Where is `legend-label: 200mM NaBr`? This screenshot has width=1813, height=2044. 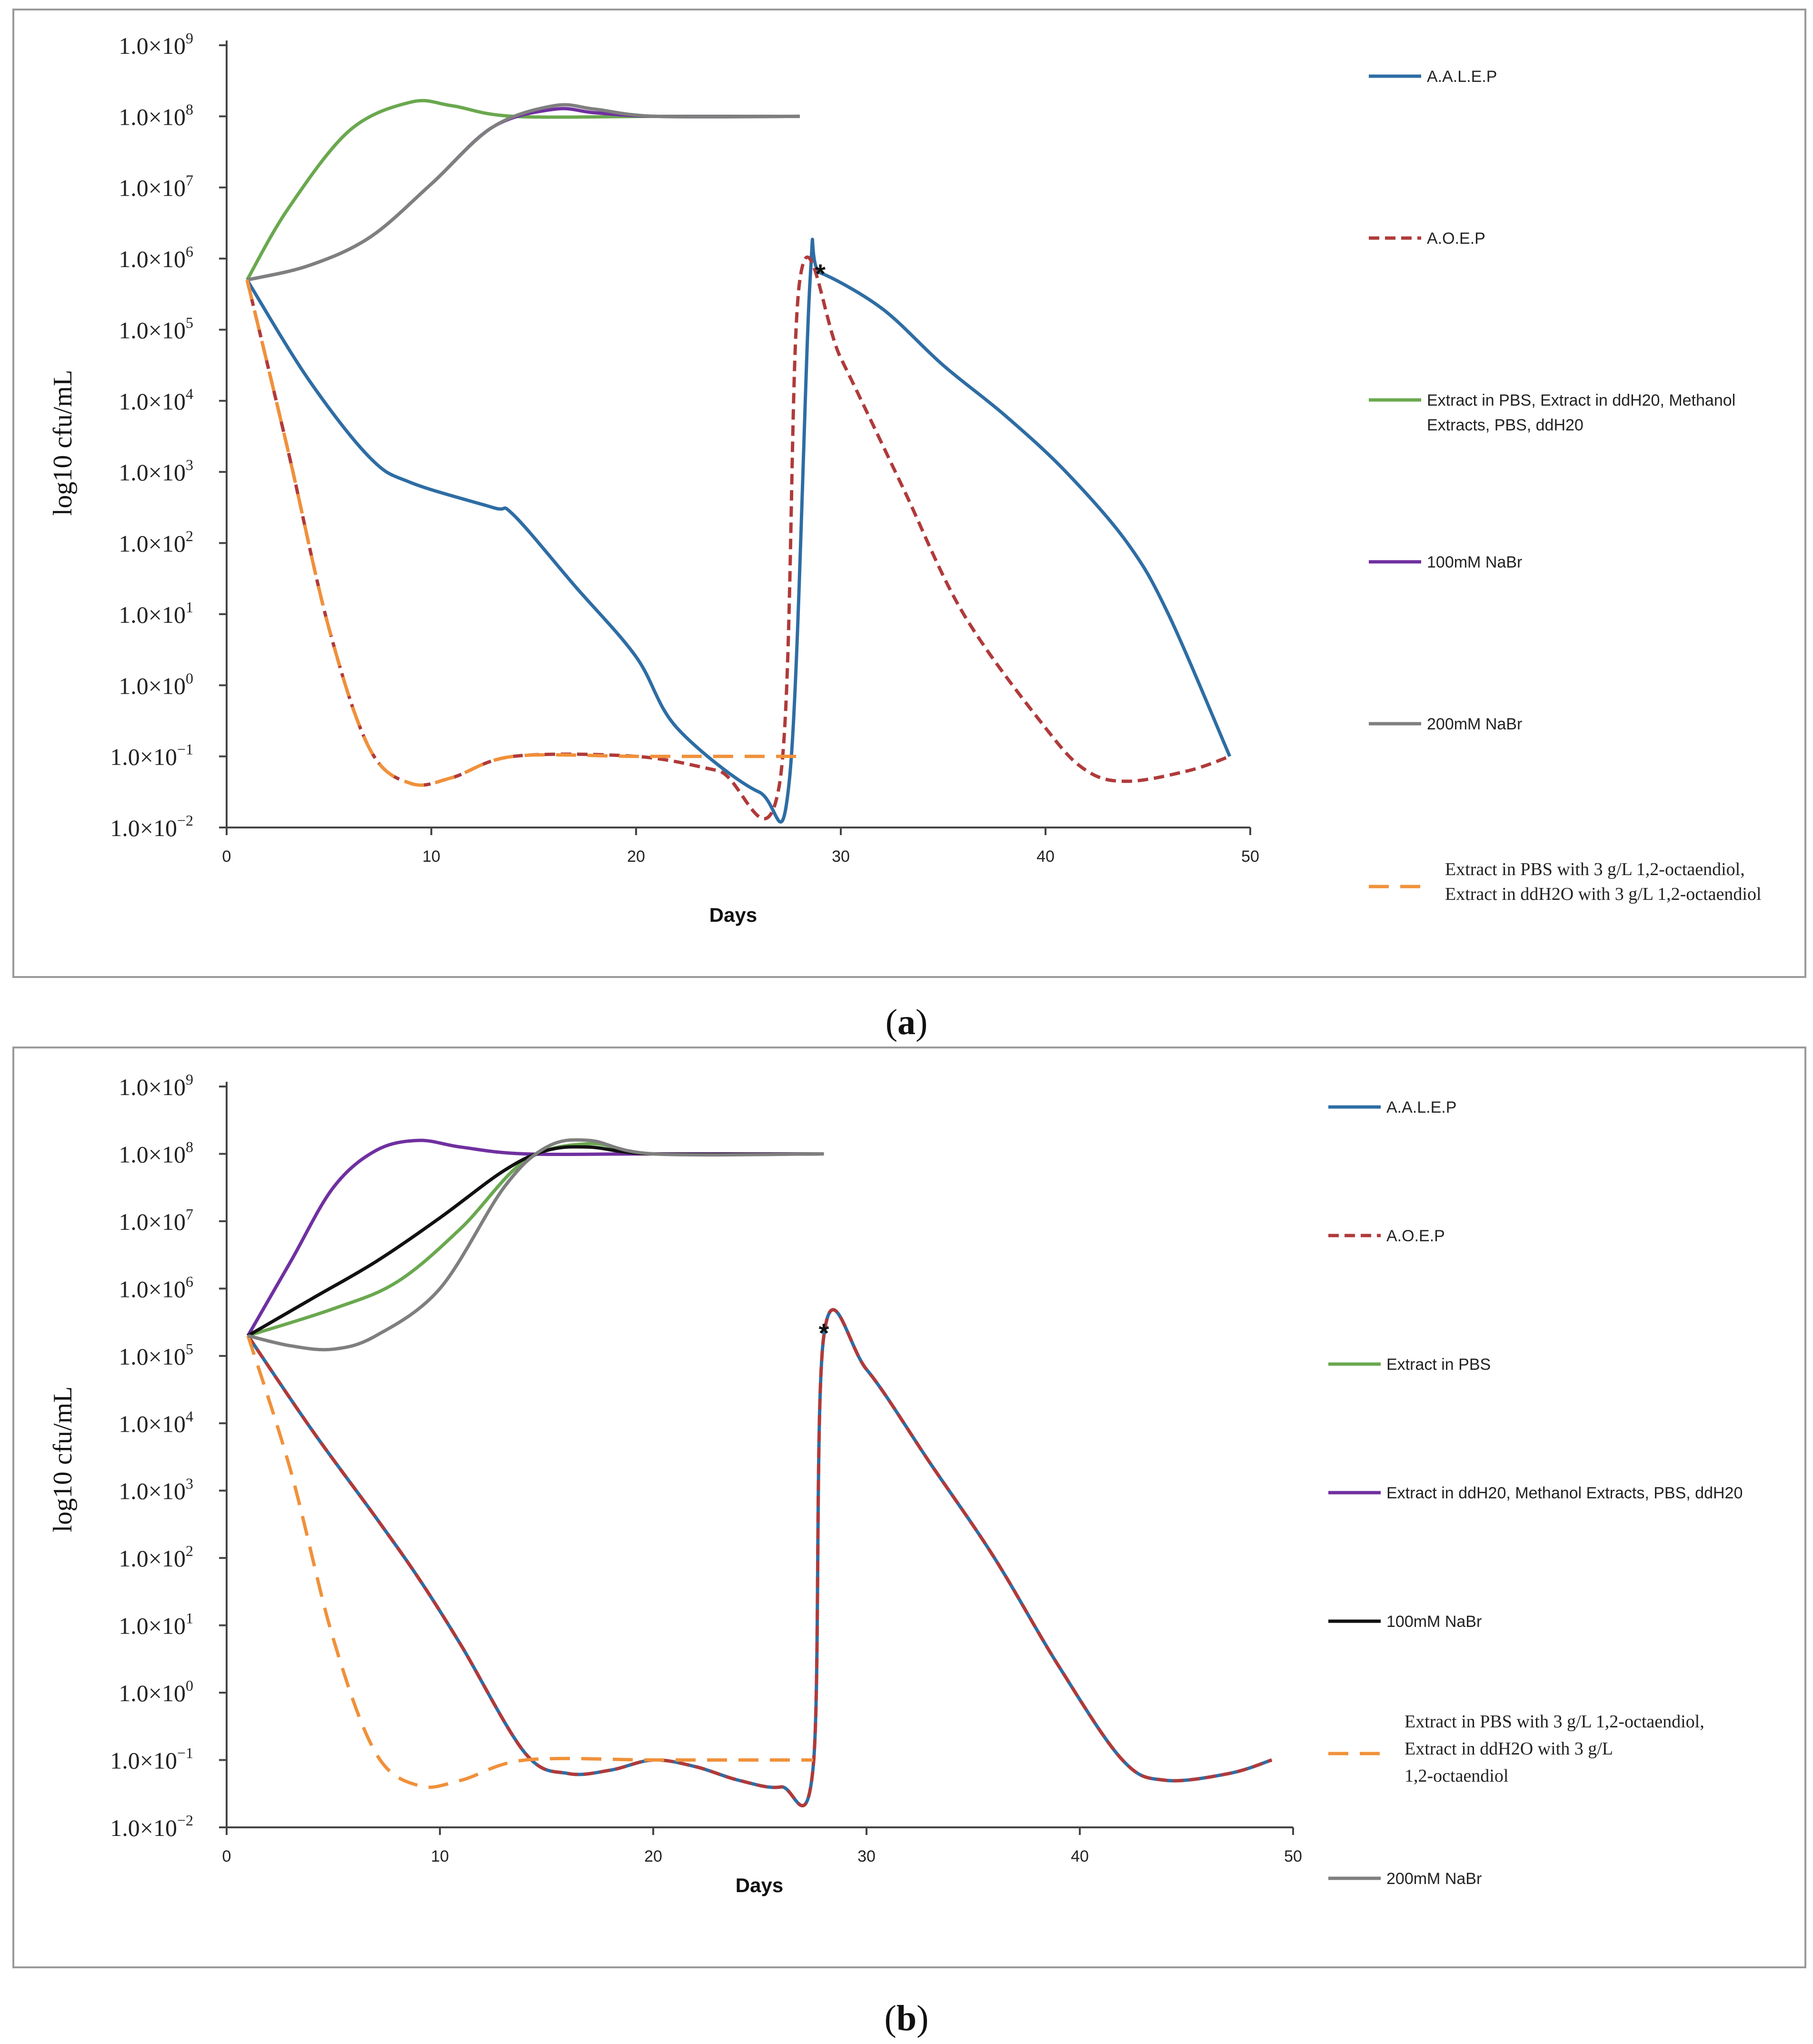 legend-label: 200mM NaBr is located at coordinates (1434, 1879).